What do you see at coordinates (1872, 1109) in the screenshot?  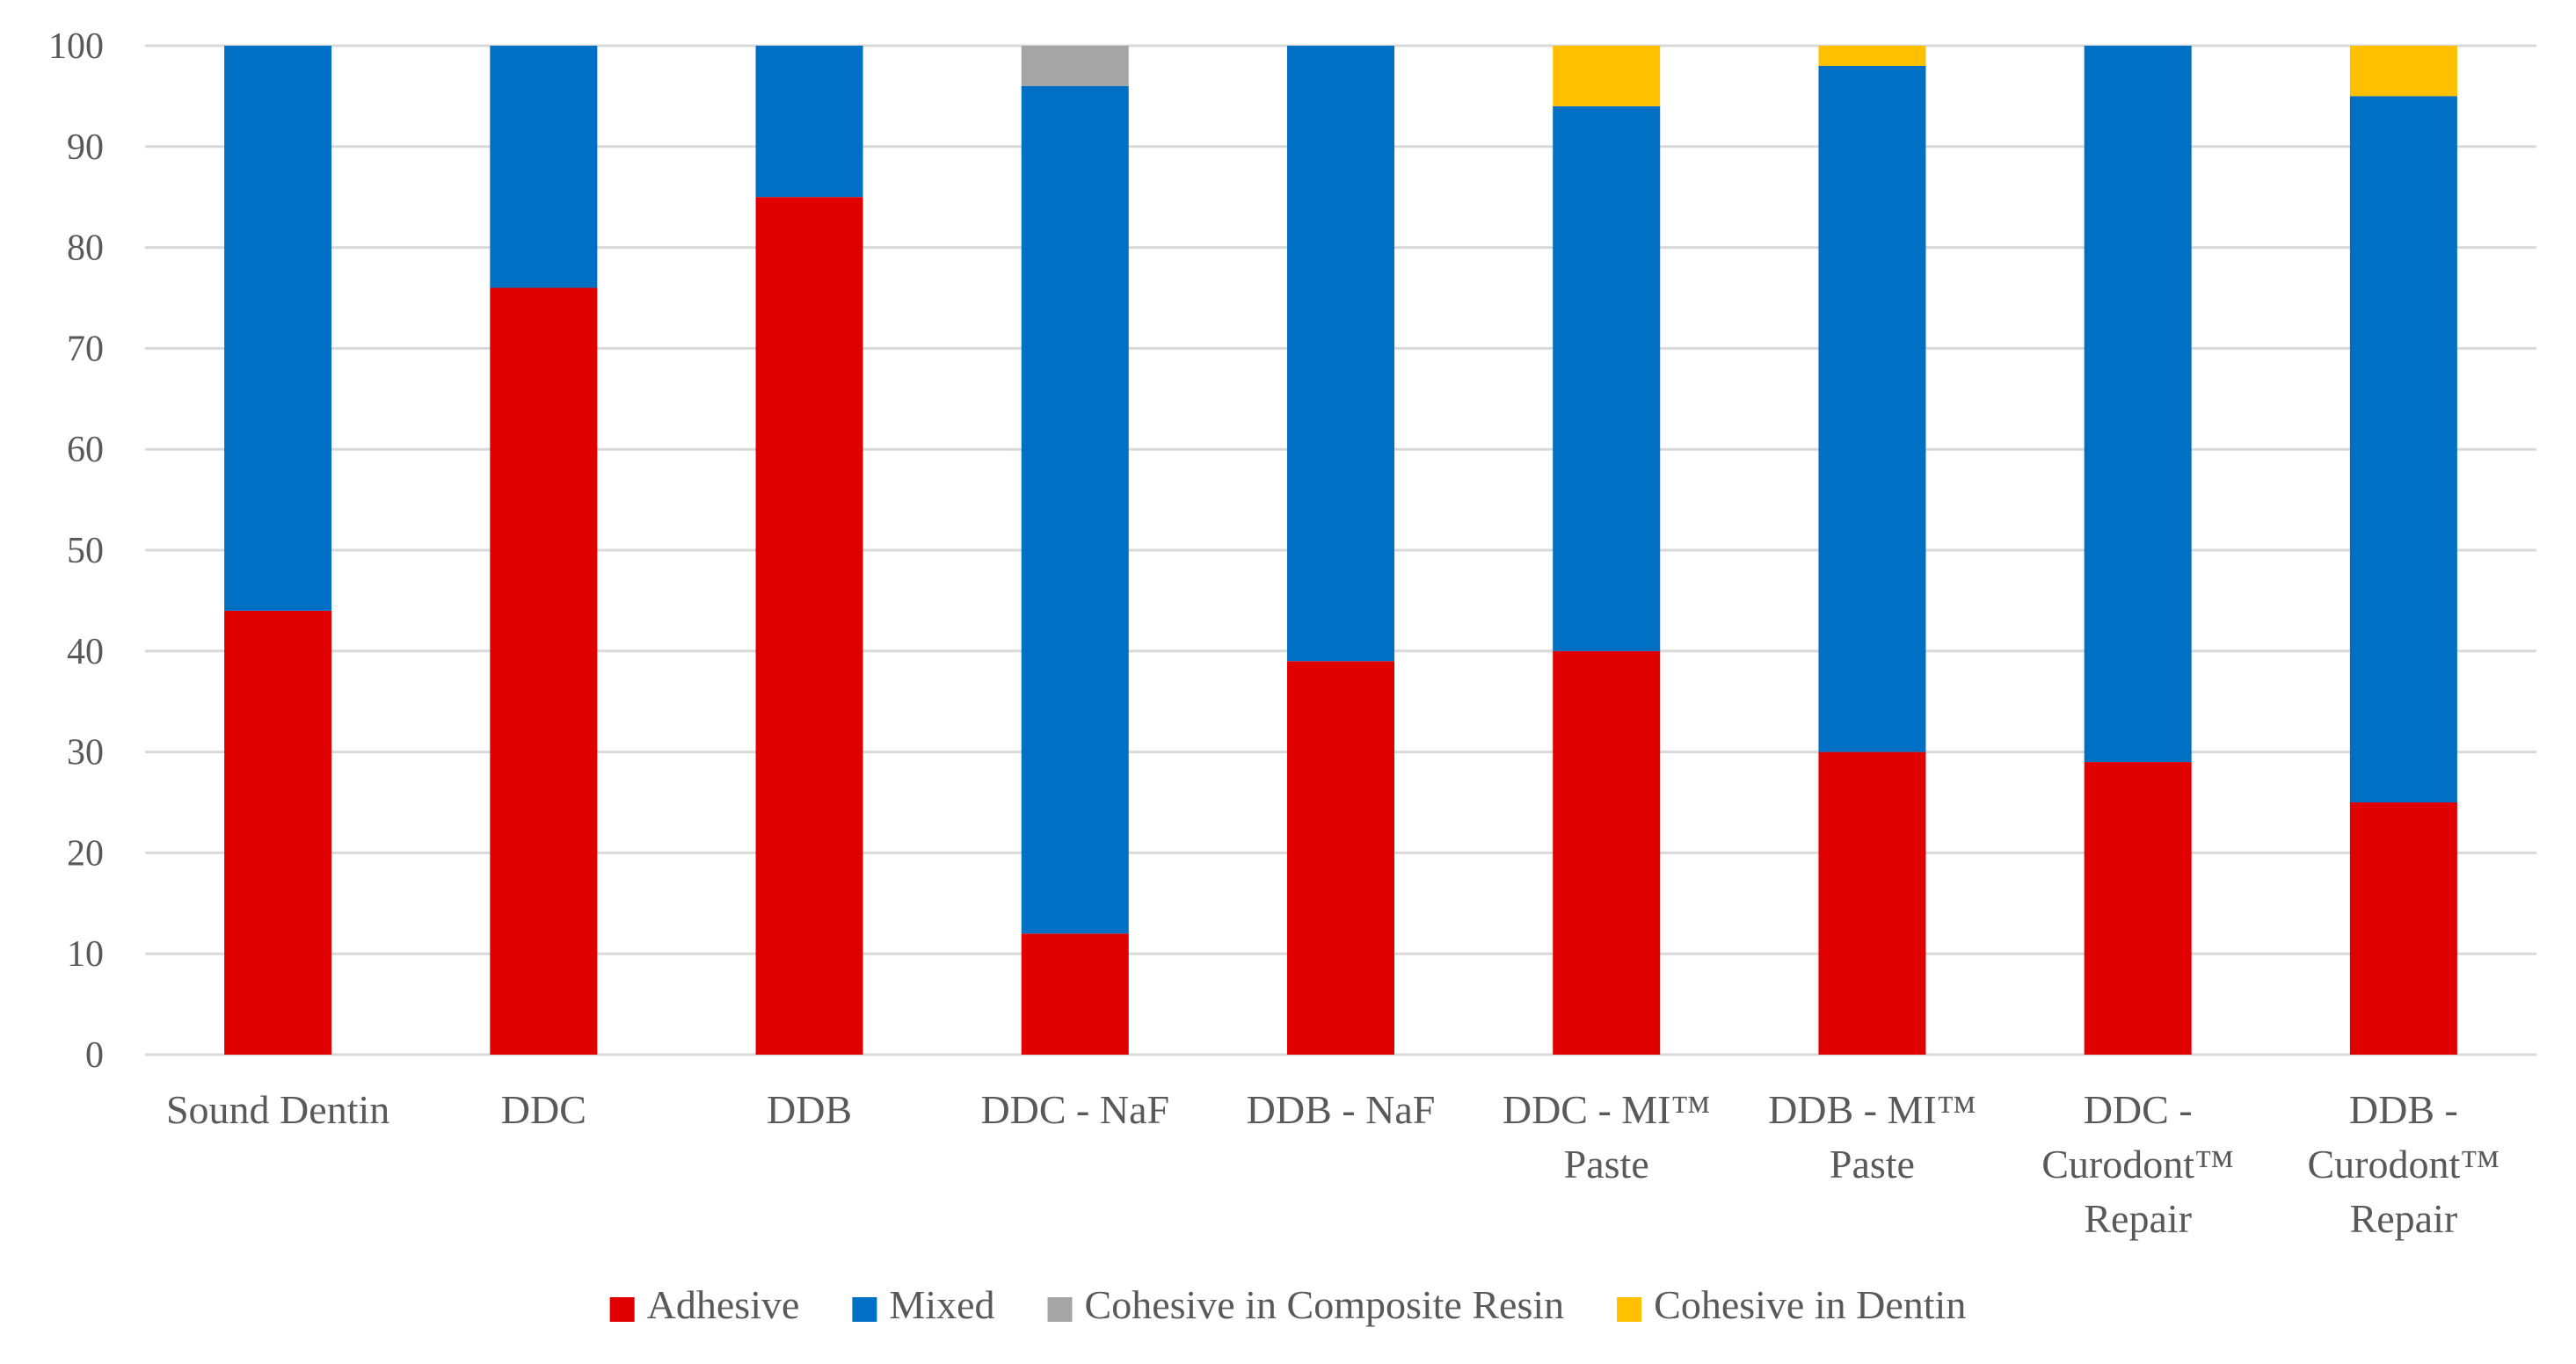 I see `x-category-label: DDB - MI™` at bounding box center [1872, 1109].